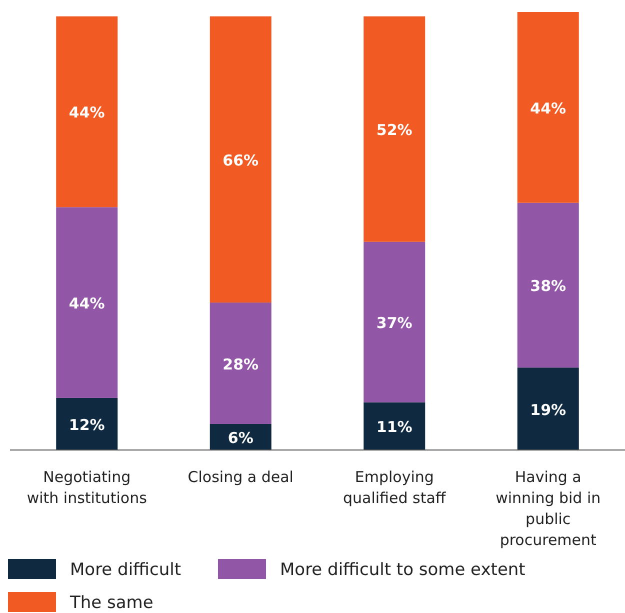 The width and height of the screenshot is (625, 613). Describe the element at coordinates (548, 508) in the screenshot. I see `x-tick-label: Having a winning bid in public procurement` at that location.